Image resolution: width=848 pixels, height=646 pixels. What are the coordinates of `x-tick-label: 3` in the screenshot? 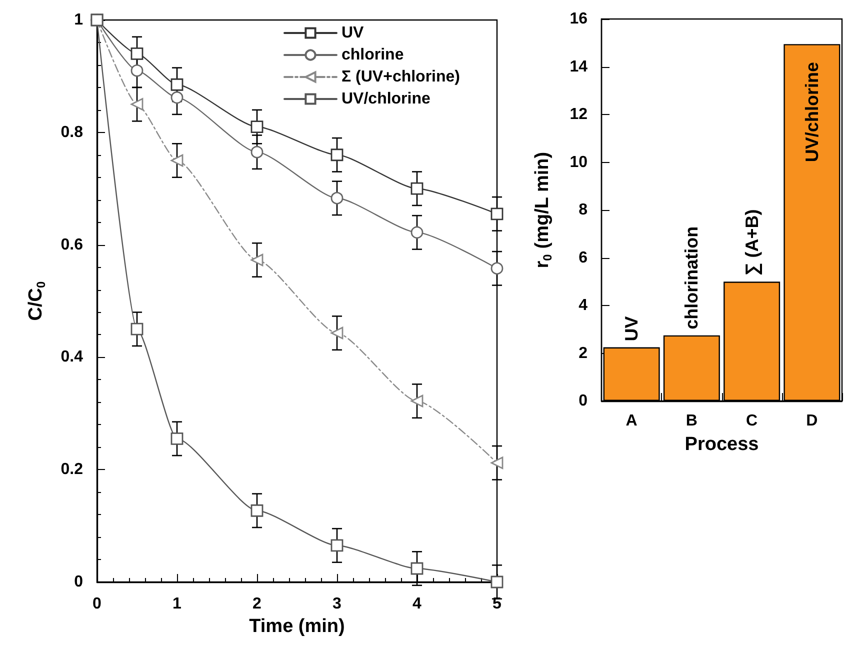 It's located at (337, 604).